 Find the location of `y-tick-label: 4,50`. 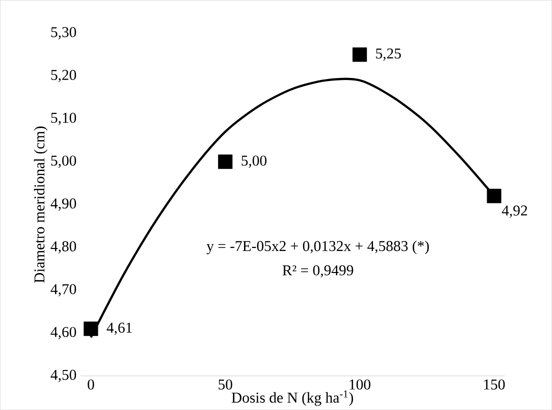

y-tick-label: 4,50 is located at coordinates (63, 376).